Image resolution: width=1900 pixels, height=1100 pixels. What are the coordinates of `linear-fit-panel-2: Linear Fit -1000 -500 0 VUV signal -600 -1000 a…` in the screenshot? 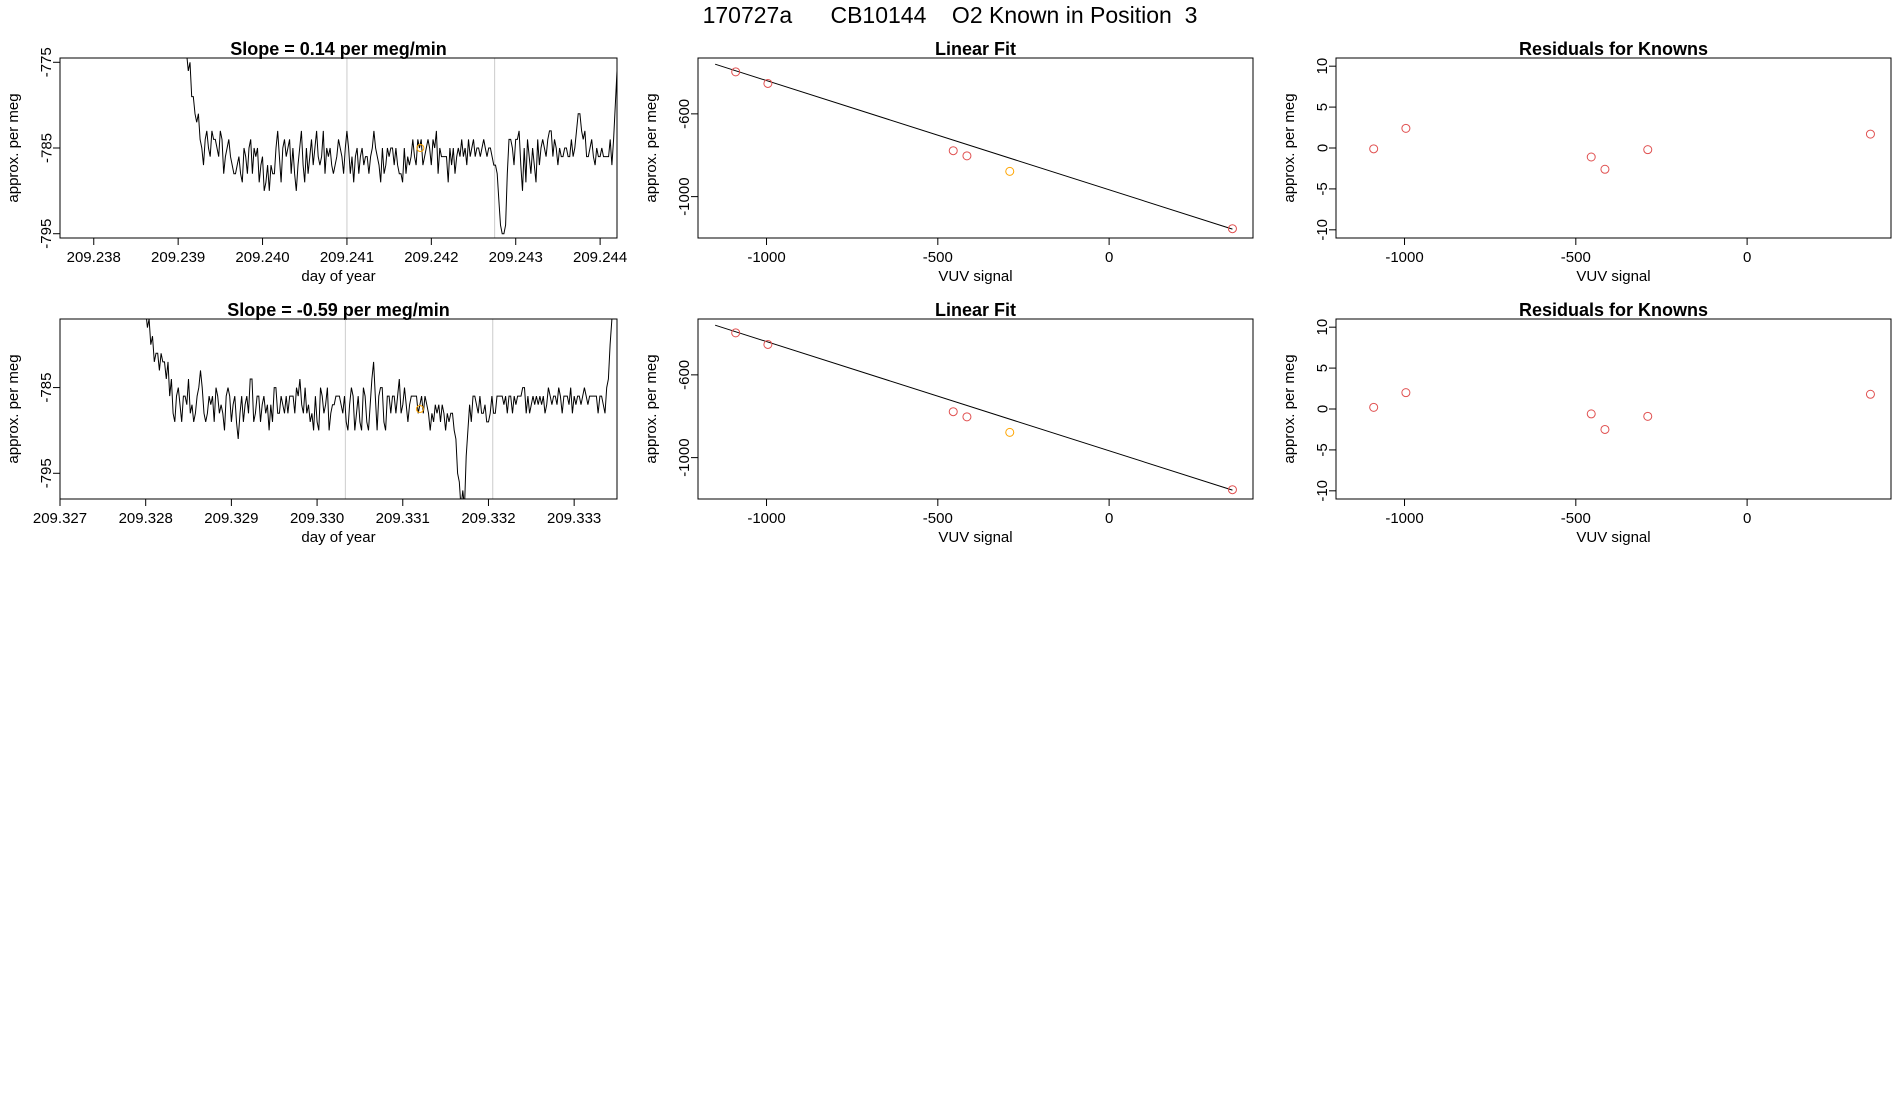 It's located at (948, 423).